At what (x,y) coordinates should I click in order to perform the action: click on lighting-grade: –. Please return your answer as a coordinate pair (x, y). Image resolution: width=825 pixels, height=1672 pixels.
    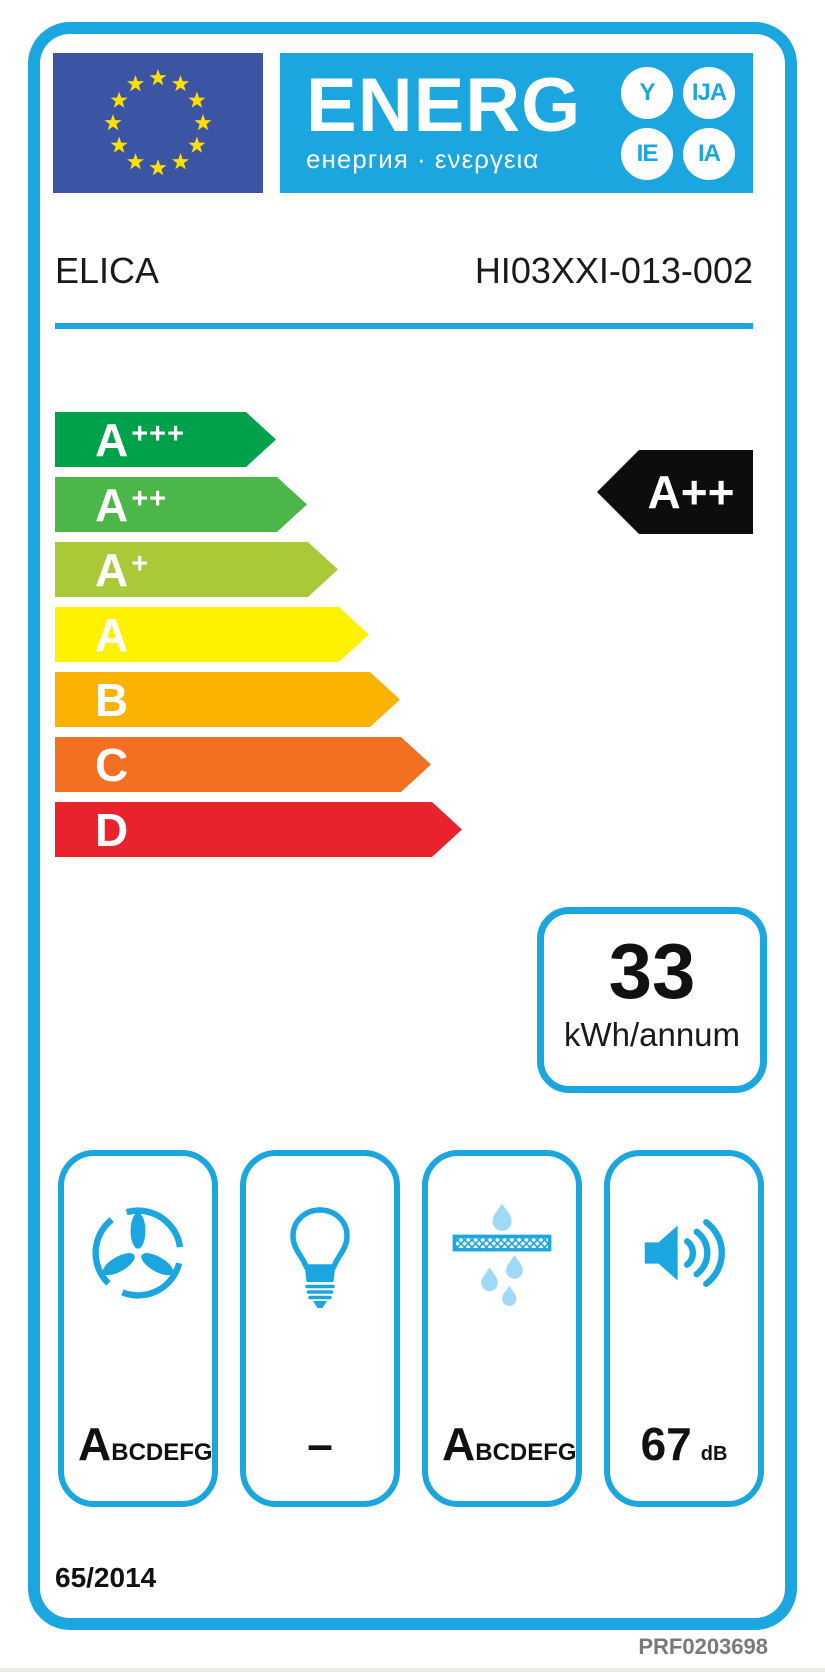
    Looking at the image, I should click on (320, 1444).